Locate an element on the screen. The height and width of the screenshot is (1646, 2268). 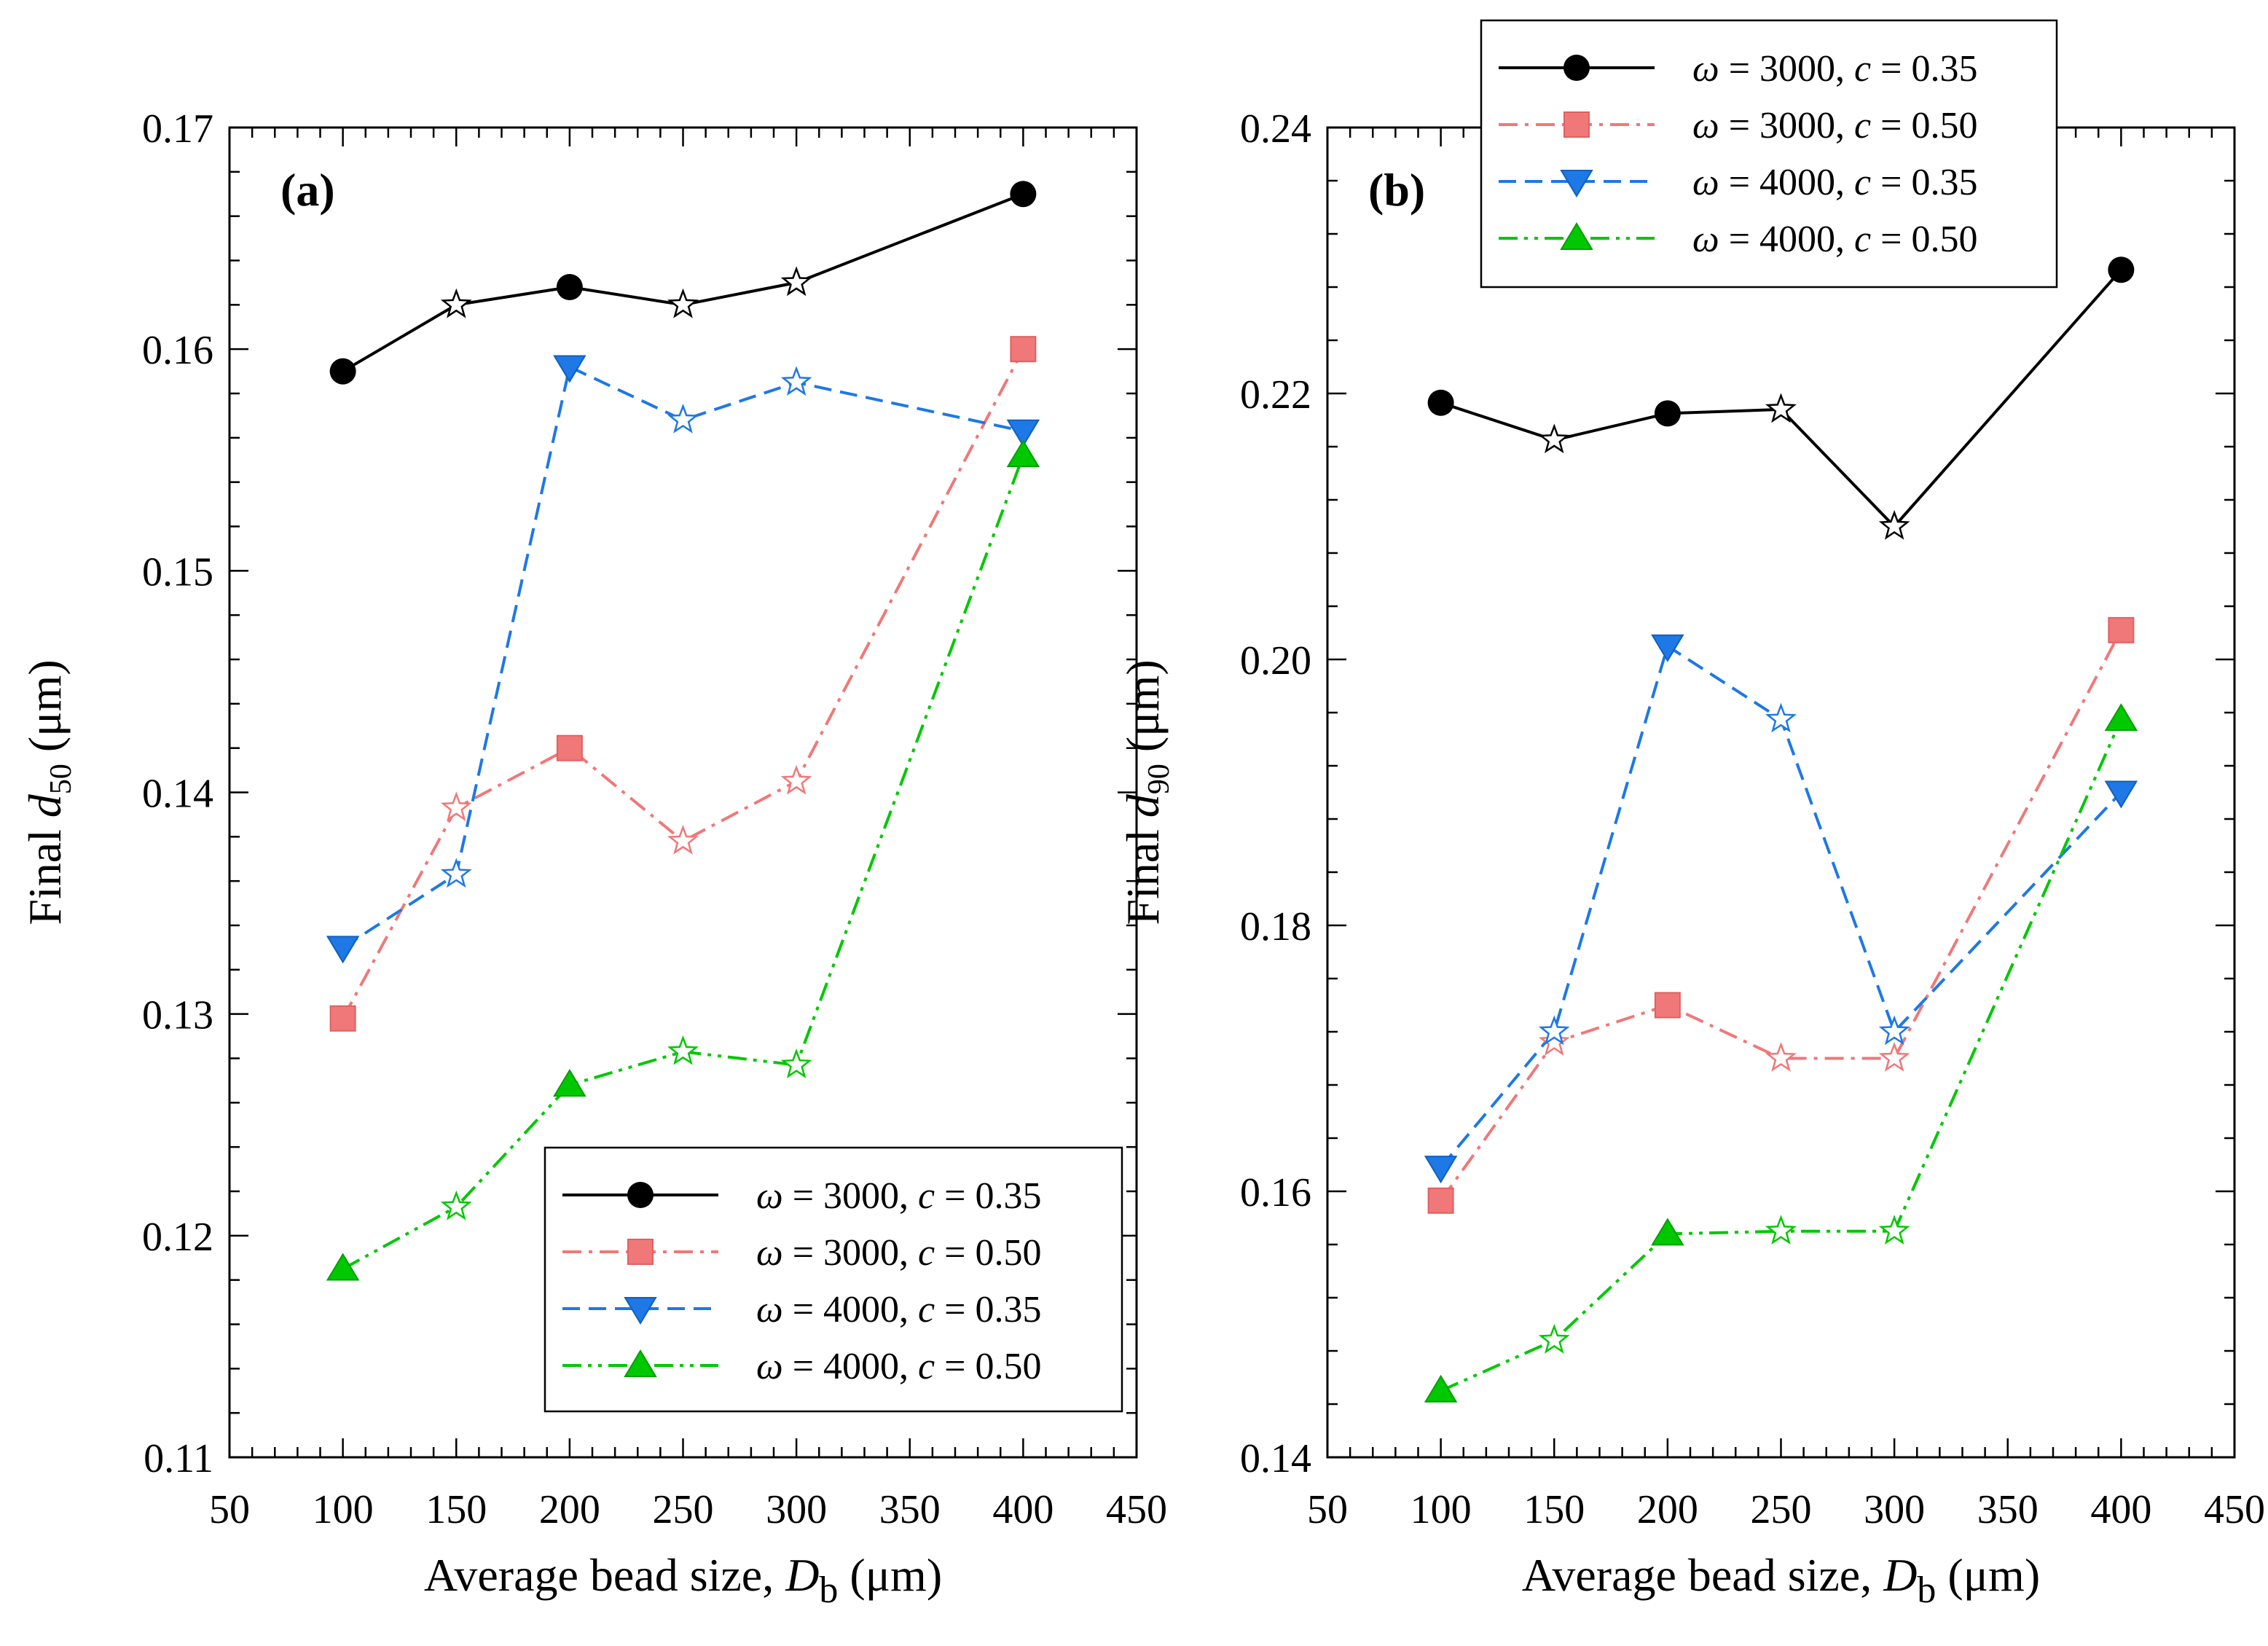
y-tick-label: 0.17 is located at coordinates (177, 129).